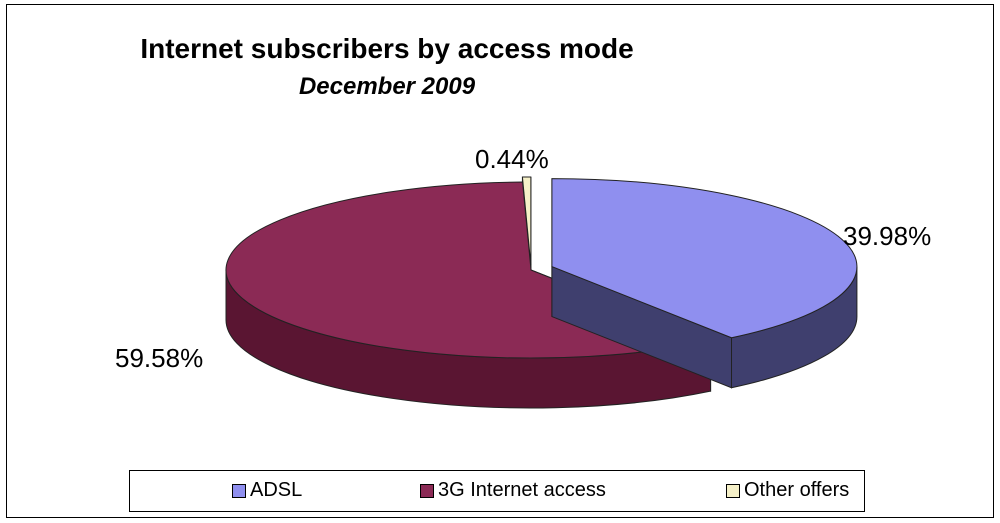 The width and height of the screenshot is (1000, 523). I want to click on legend: ADSL 3G Internet access Other offers, so click(497, 491).